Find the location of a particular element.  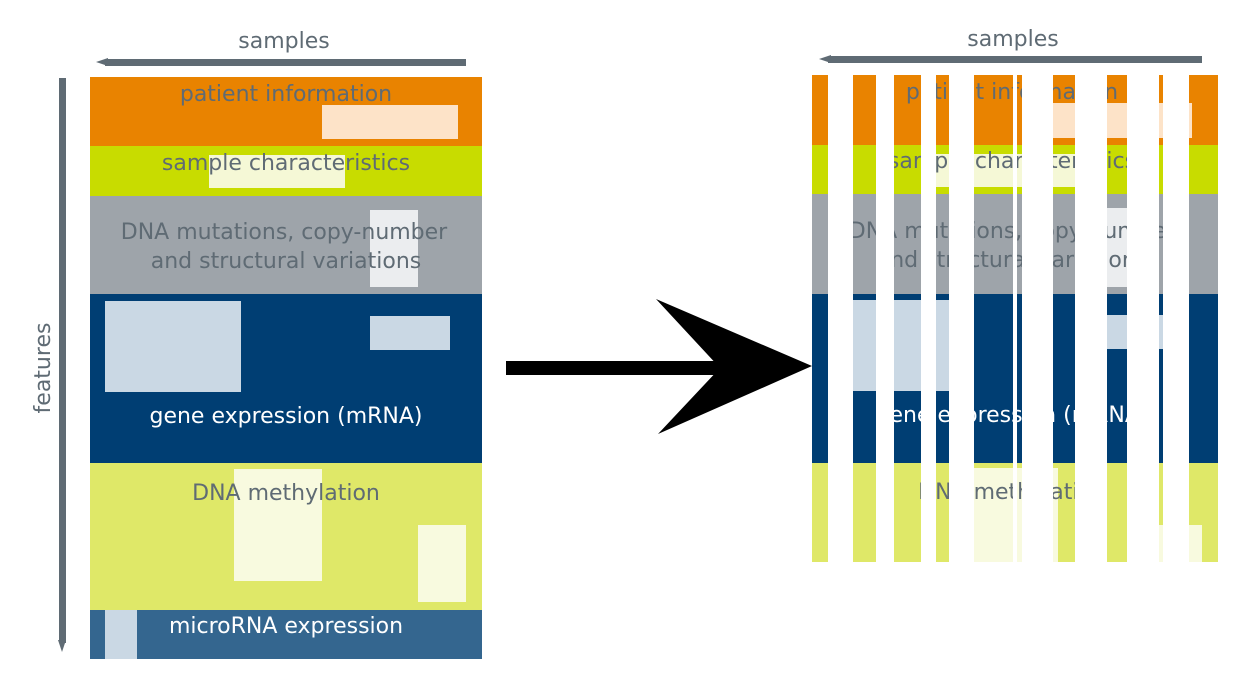

left-samples-arrowhead is located at coordinates (102, 62).